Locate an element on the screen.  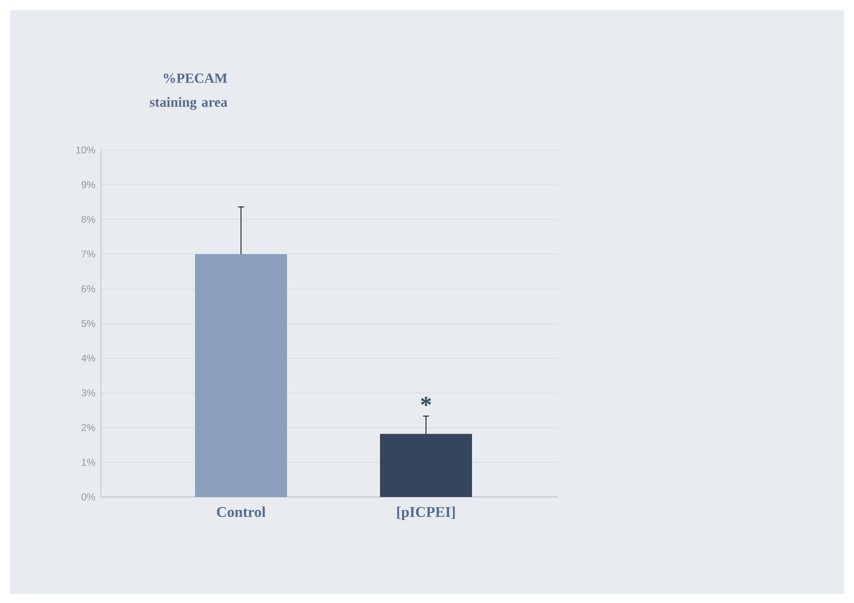
y-tick-label: 4% is located at coordinates (88, 358).